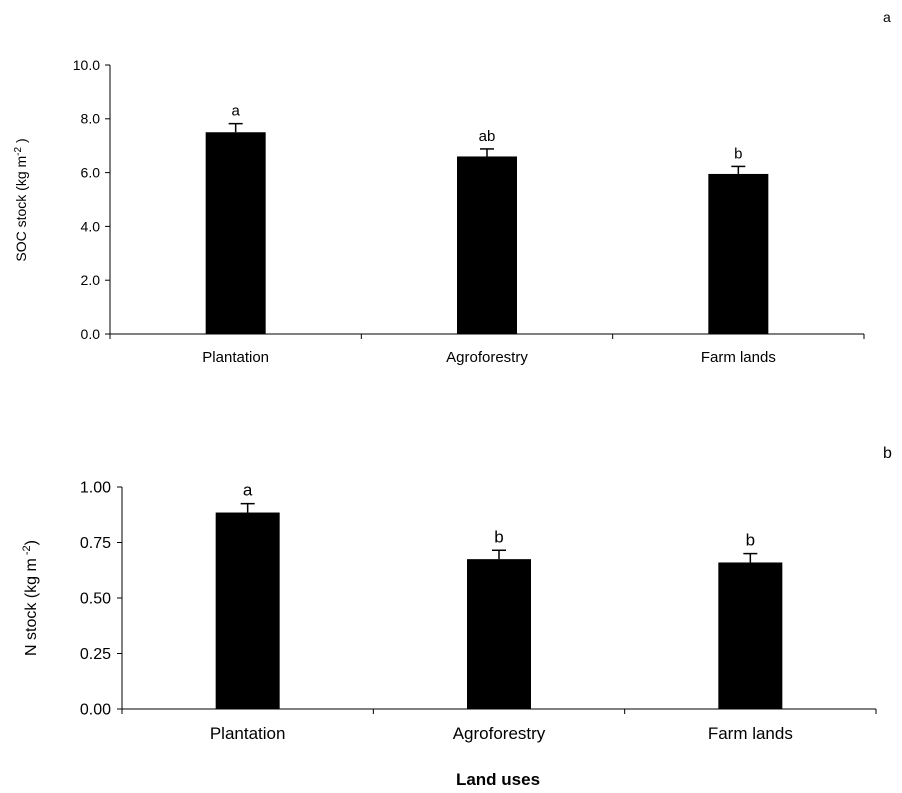 This screenshot has width=902, height=793. What do you see at coordinates (498, 779) in the screenshot?
I see `x-axis-title: Land uses` at bounding box center [498, 779].